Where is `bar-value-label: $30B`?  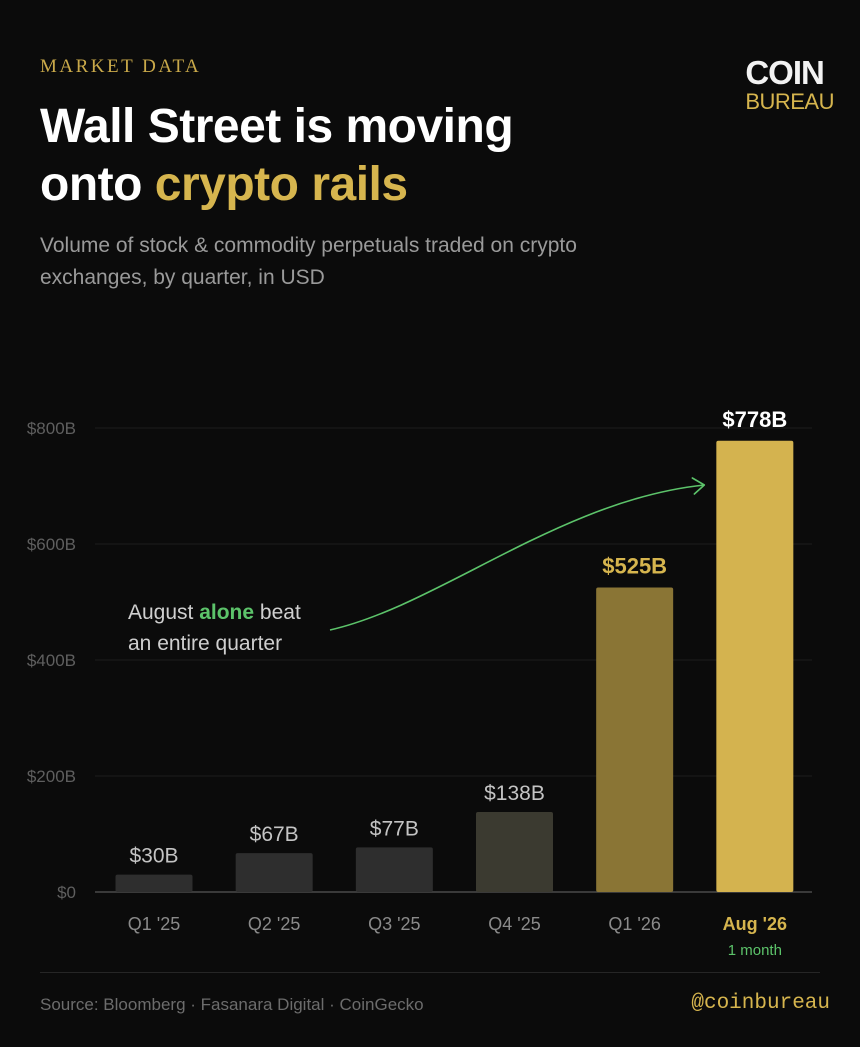
bar-value-label: $30B is located at coordinates (153, 856).